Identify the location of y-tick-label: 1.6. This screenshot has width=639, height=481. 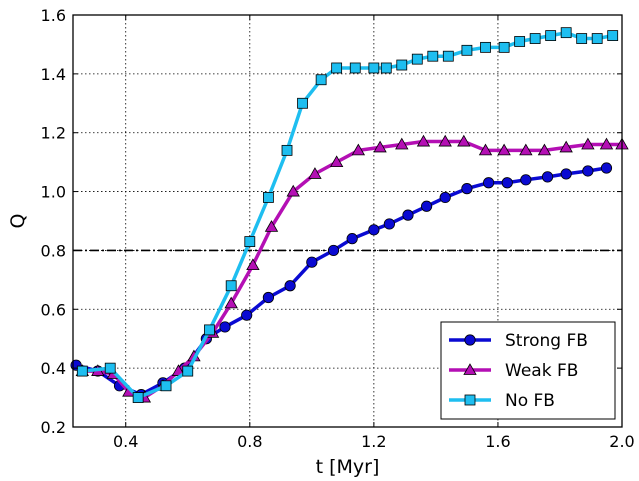
(53, 15).